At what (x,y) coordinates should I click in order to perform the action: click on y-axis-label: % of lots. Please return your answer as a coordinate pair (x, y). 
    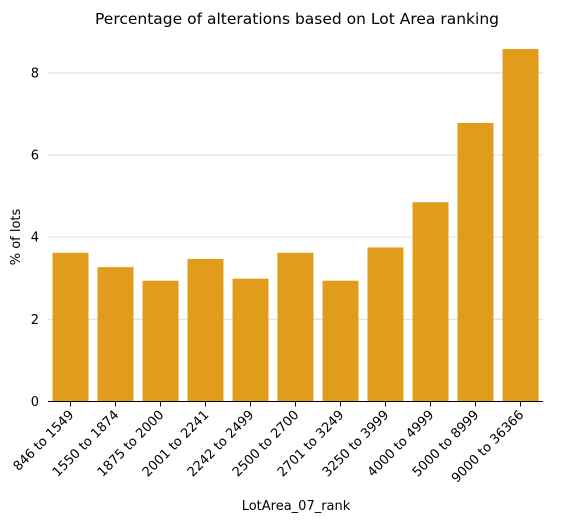
    Looking at the image, I should click on (16, 236).